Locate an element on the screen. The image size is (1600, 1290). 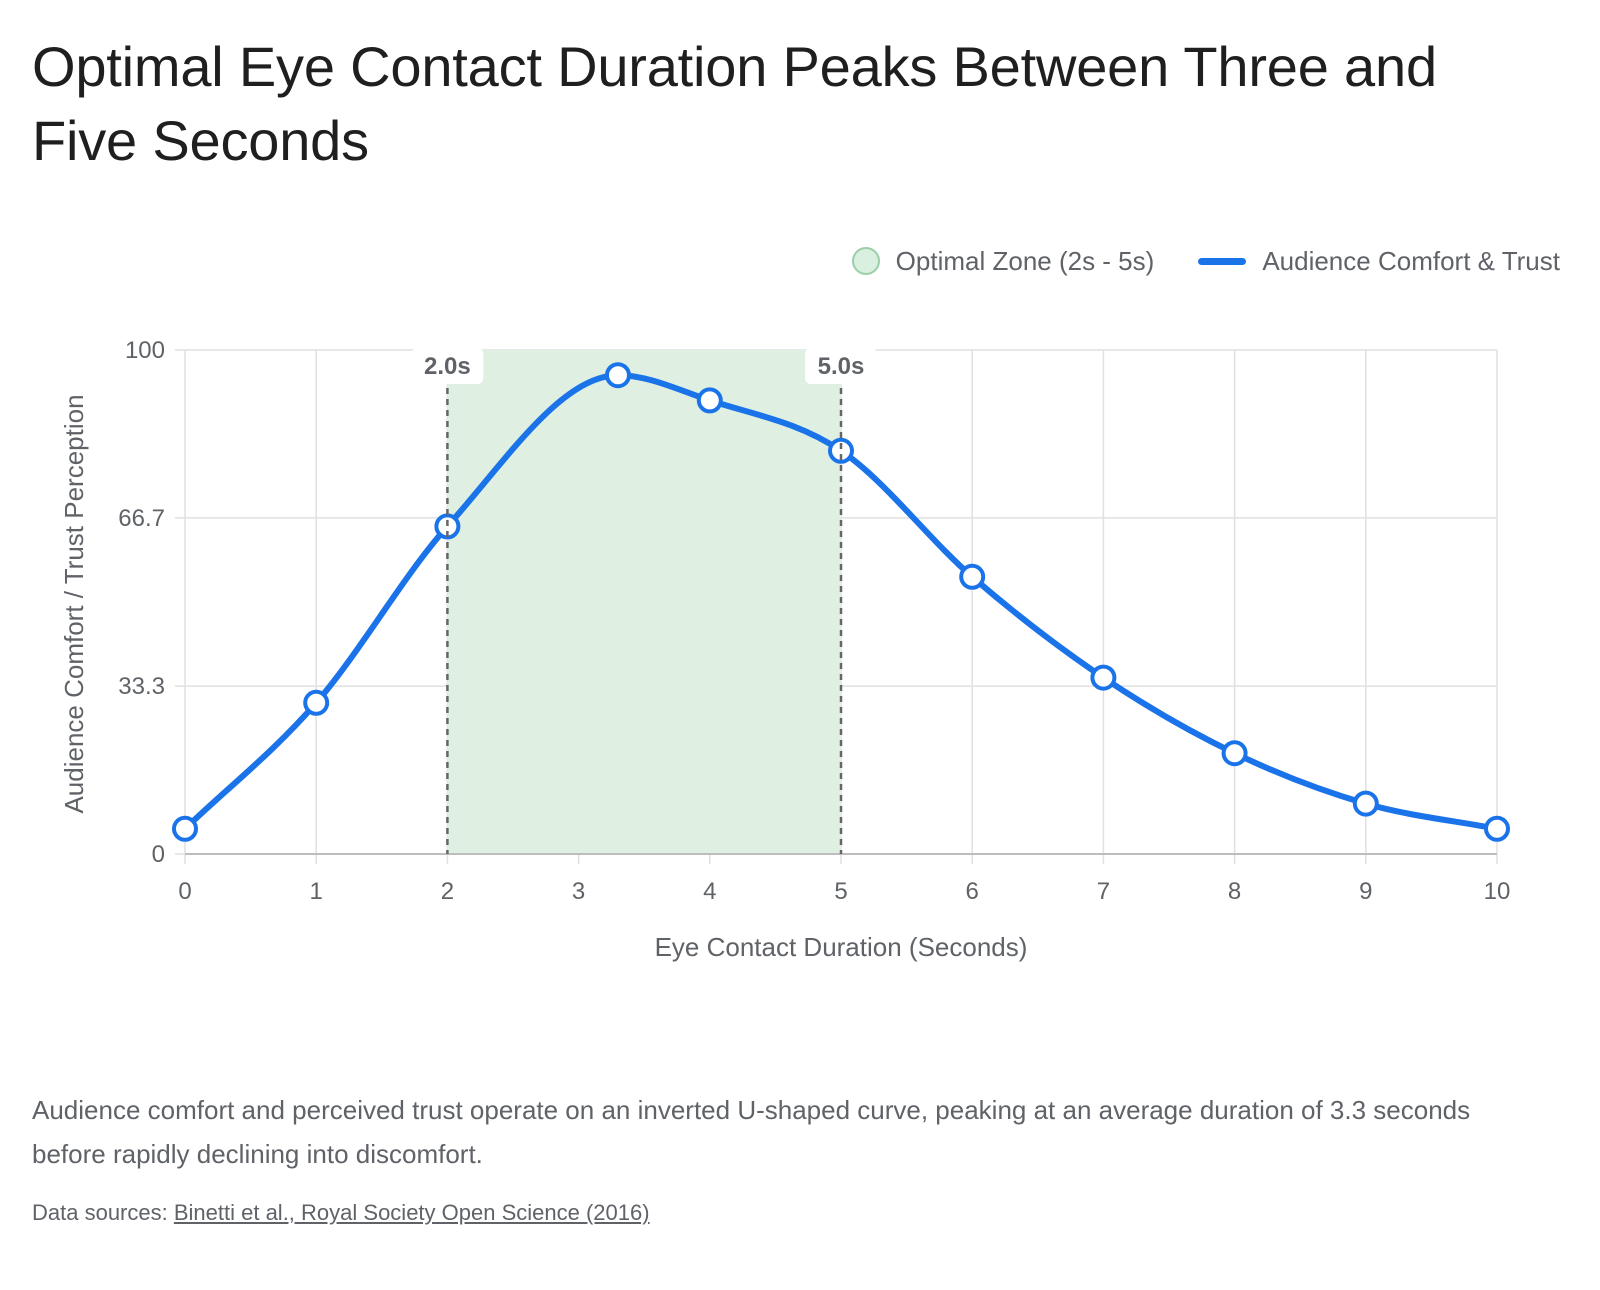
x-tick-label: 10 is located at coordinates (1497, 891).